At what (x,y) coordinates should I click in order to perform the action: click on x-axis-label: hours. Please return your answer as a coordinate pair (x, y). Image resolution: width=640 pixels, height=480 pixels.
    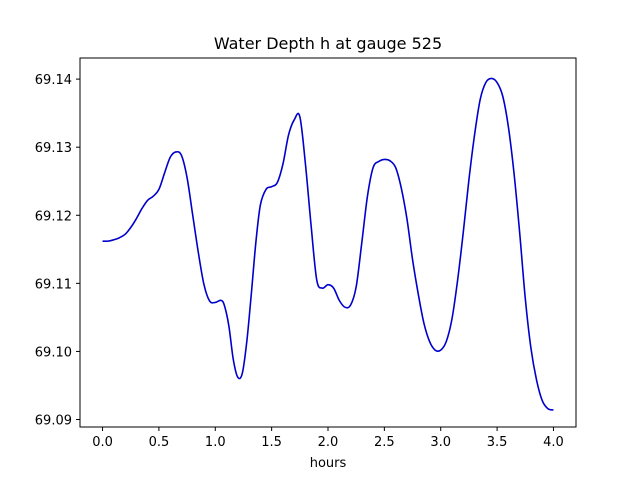
    Looking at the image, I should click on (328, 463).